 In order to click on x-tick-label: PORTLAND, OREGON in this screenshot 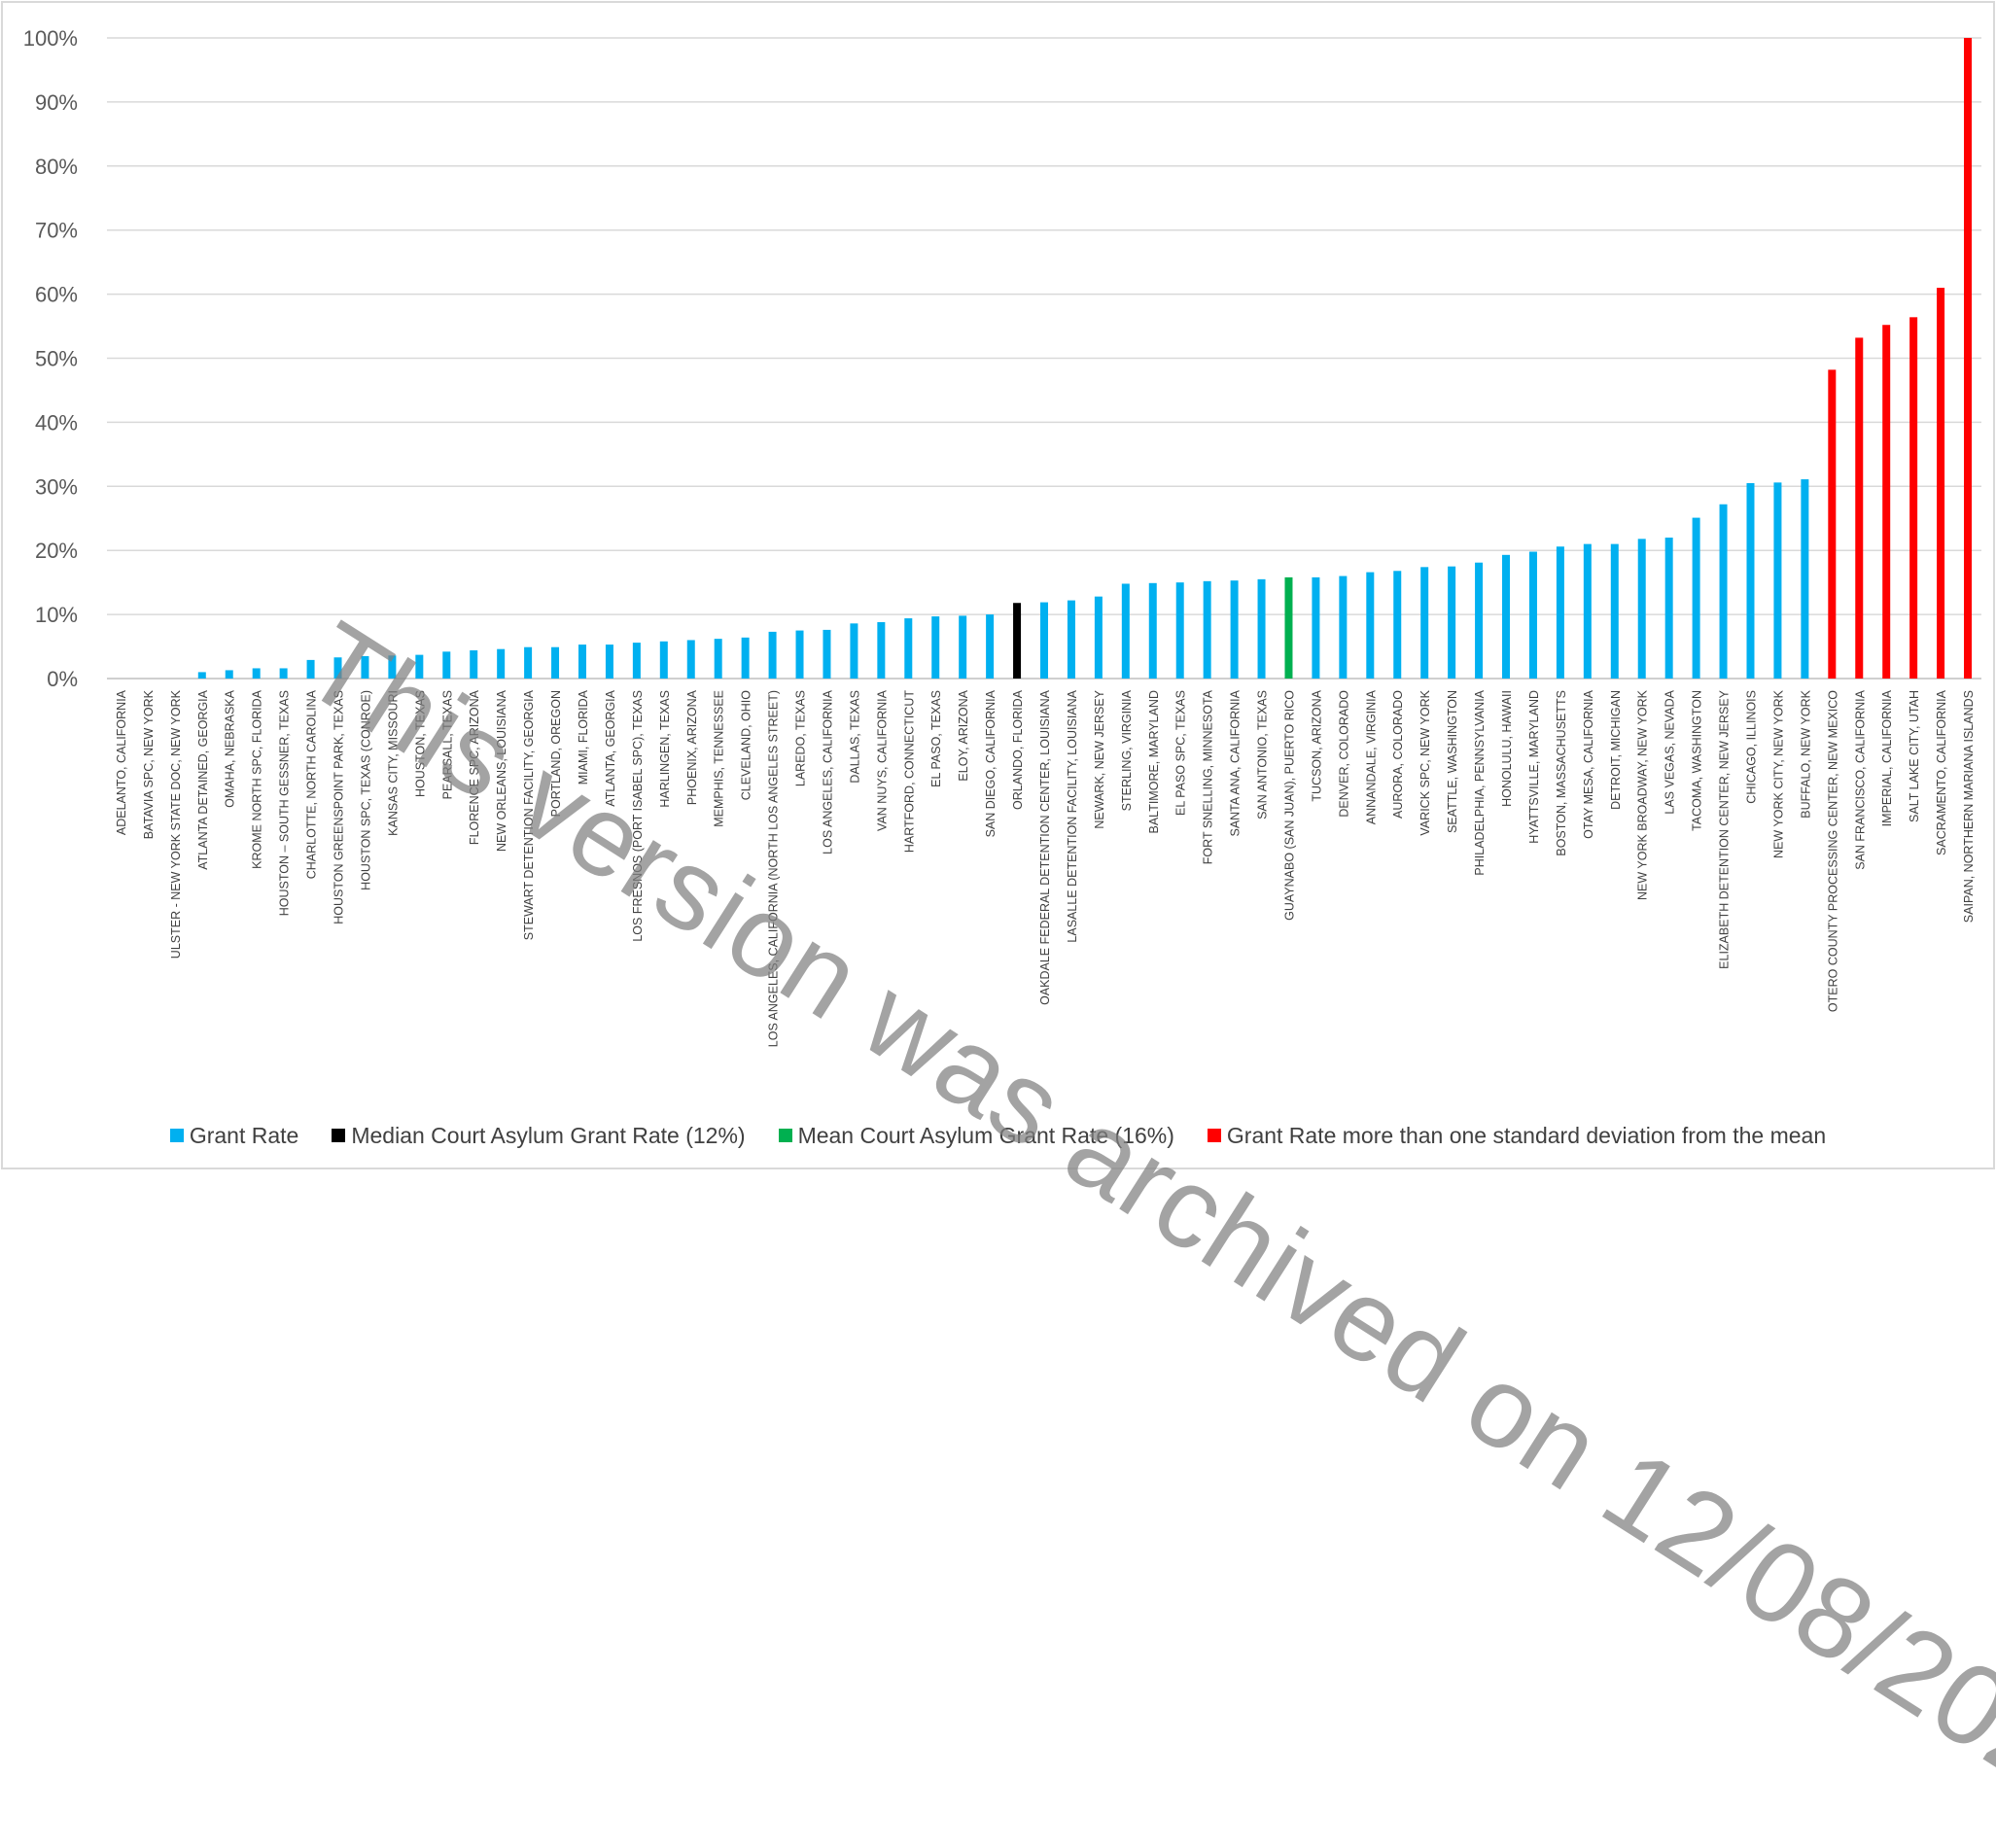, I will do `click(556, 753)`.